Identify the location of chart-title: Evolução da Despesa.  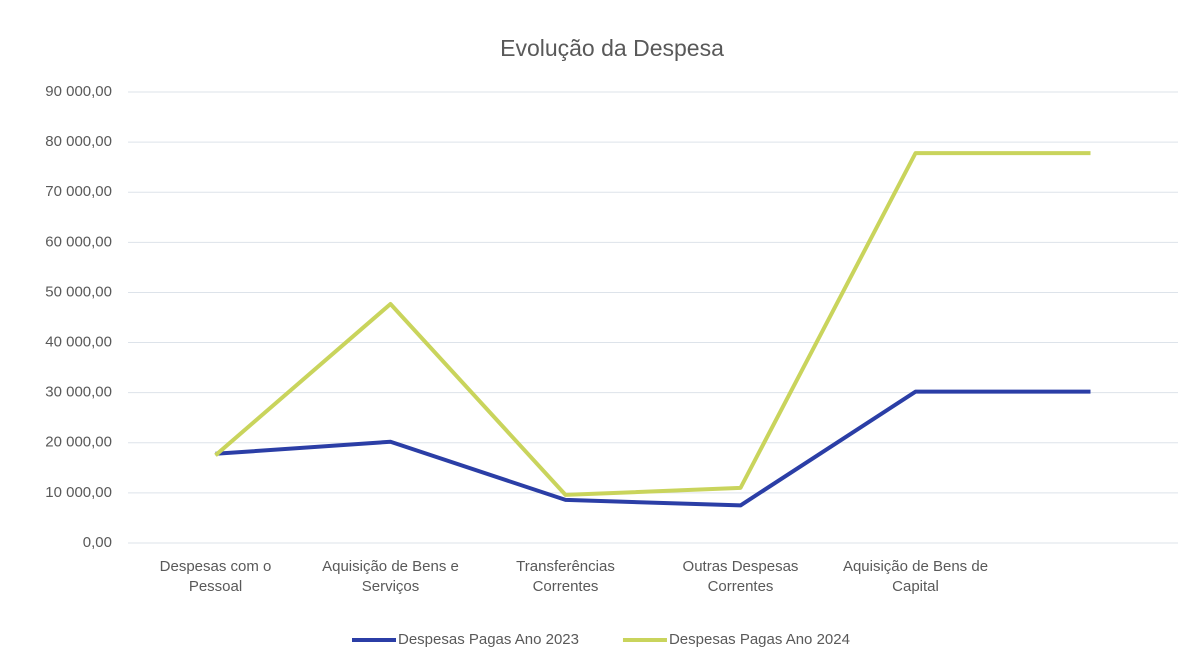
(612, 48).